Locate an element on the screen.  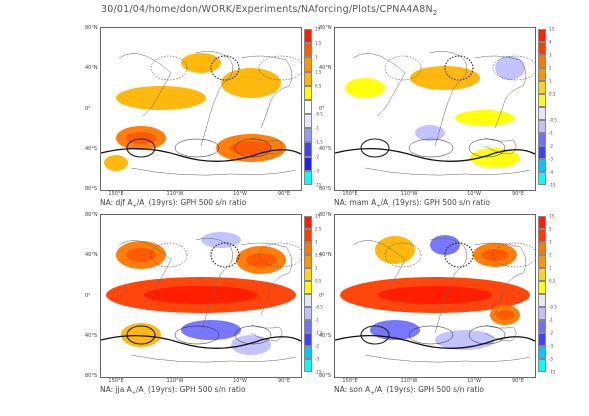
panel-caption: NA: mam A+/A- (19yrs): GPH 500 s/n ratio is located at coordinates (412, 204).